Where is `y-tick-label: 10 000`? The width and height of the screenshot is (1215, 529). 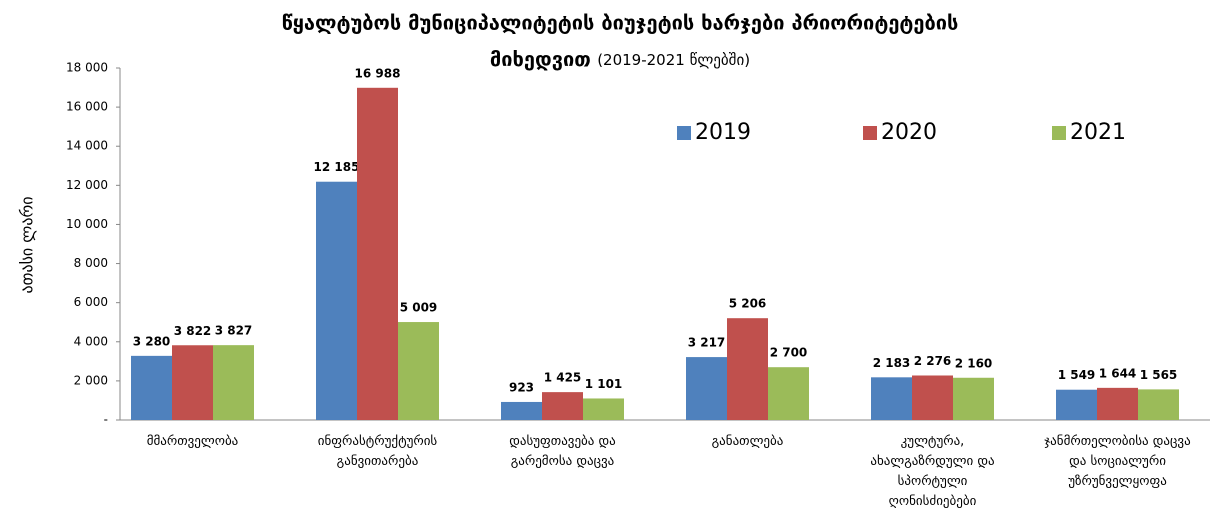 y-tick-label: 10 000 is located at coordinates (87, 224).